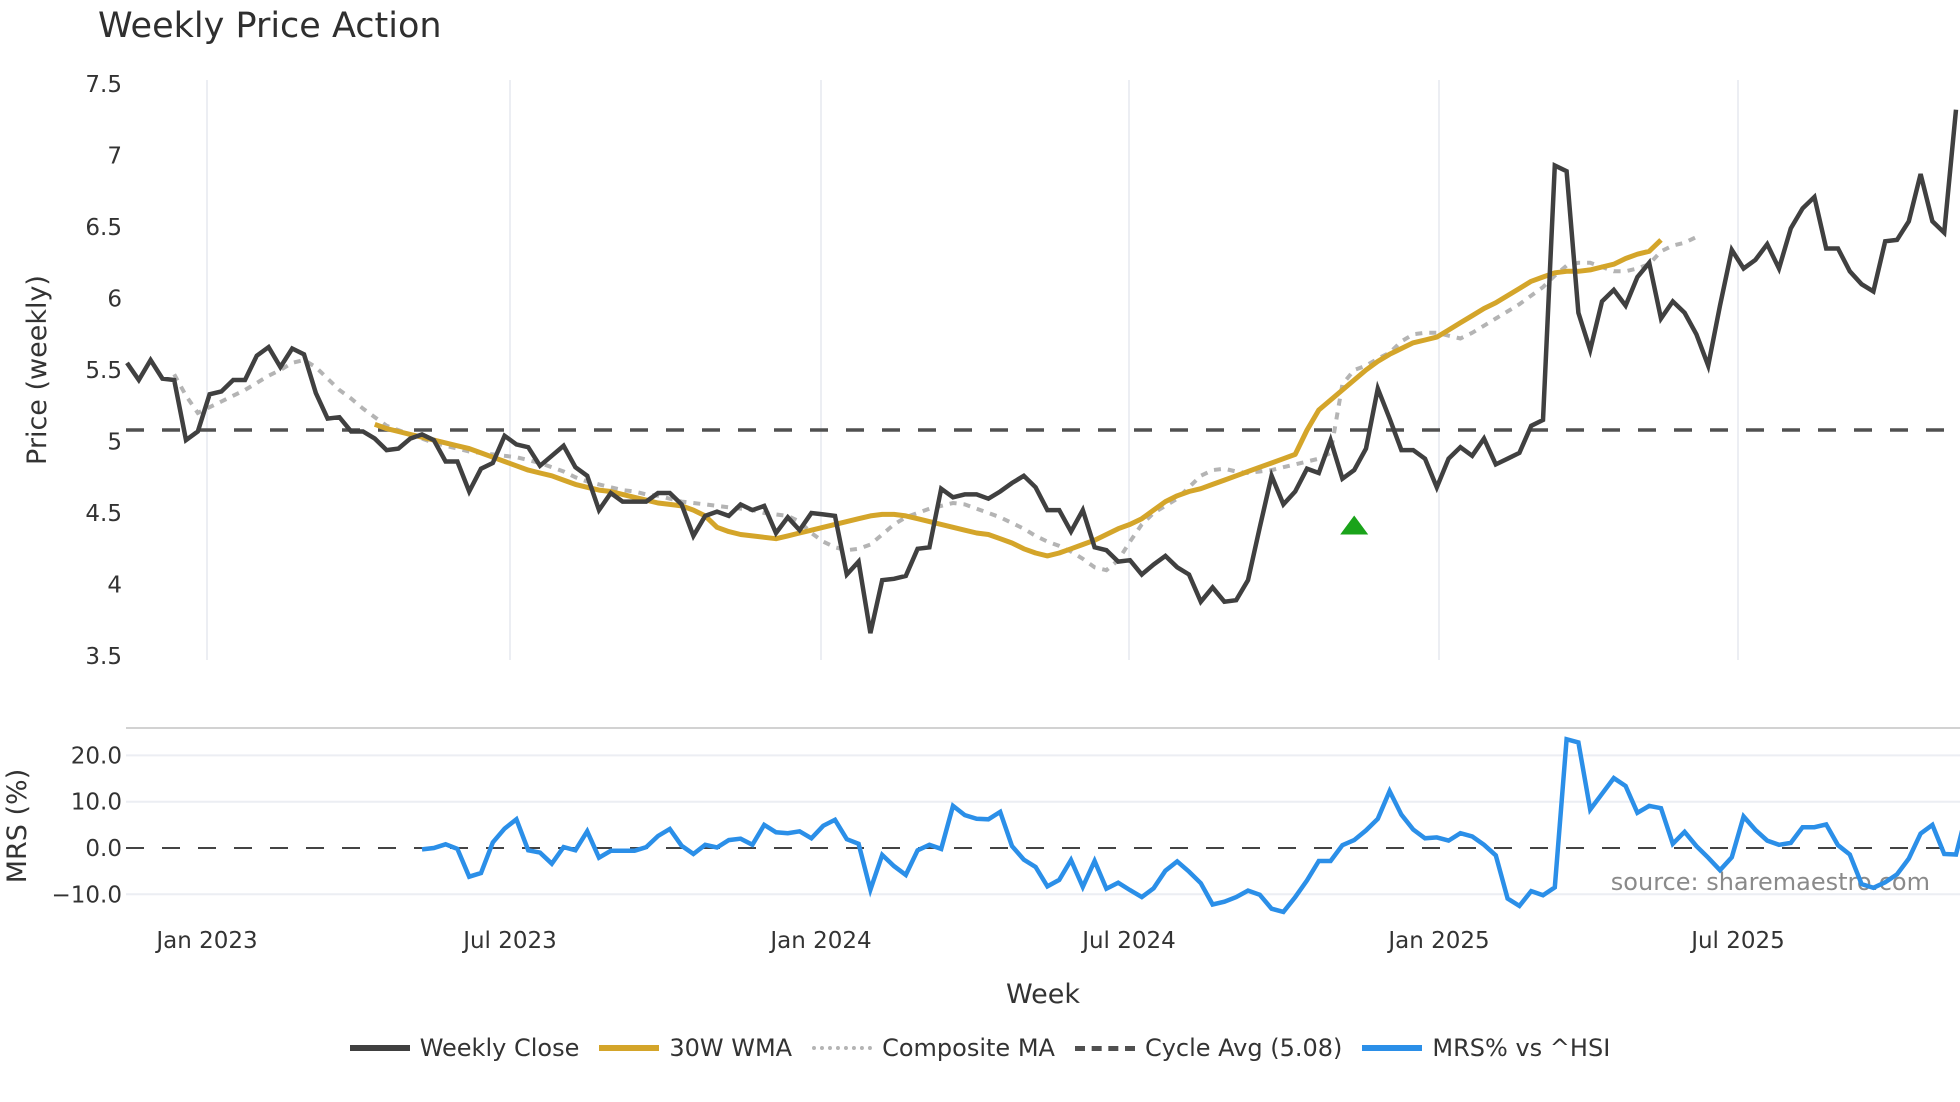 The height and width of the screenshot is (1102, 1960). I want to click on x-tick-label: Jan 2025, so click(1437, 941).